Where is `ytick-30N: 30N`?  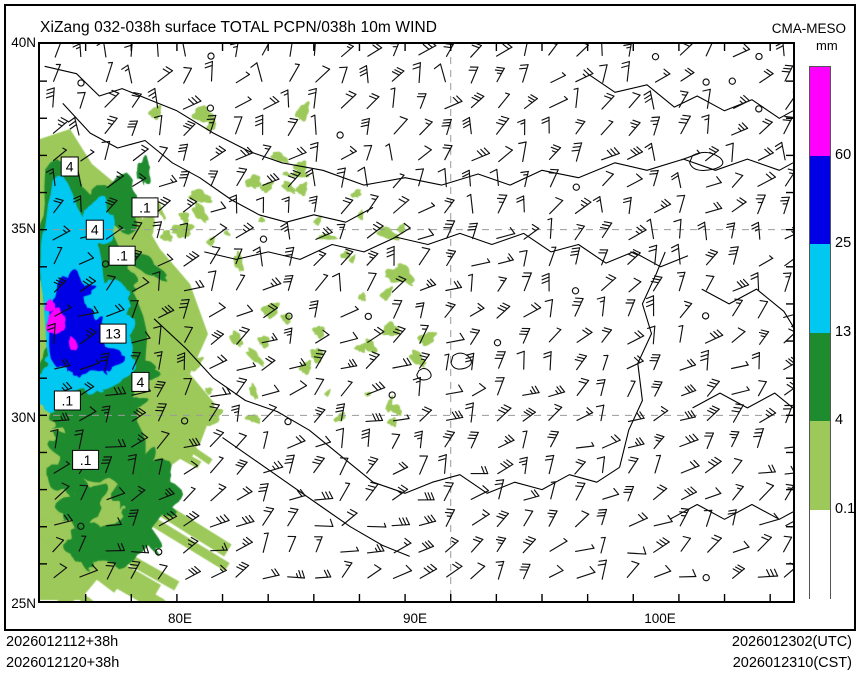 ytick-30N: 30N is located at coordinates (23, 417).